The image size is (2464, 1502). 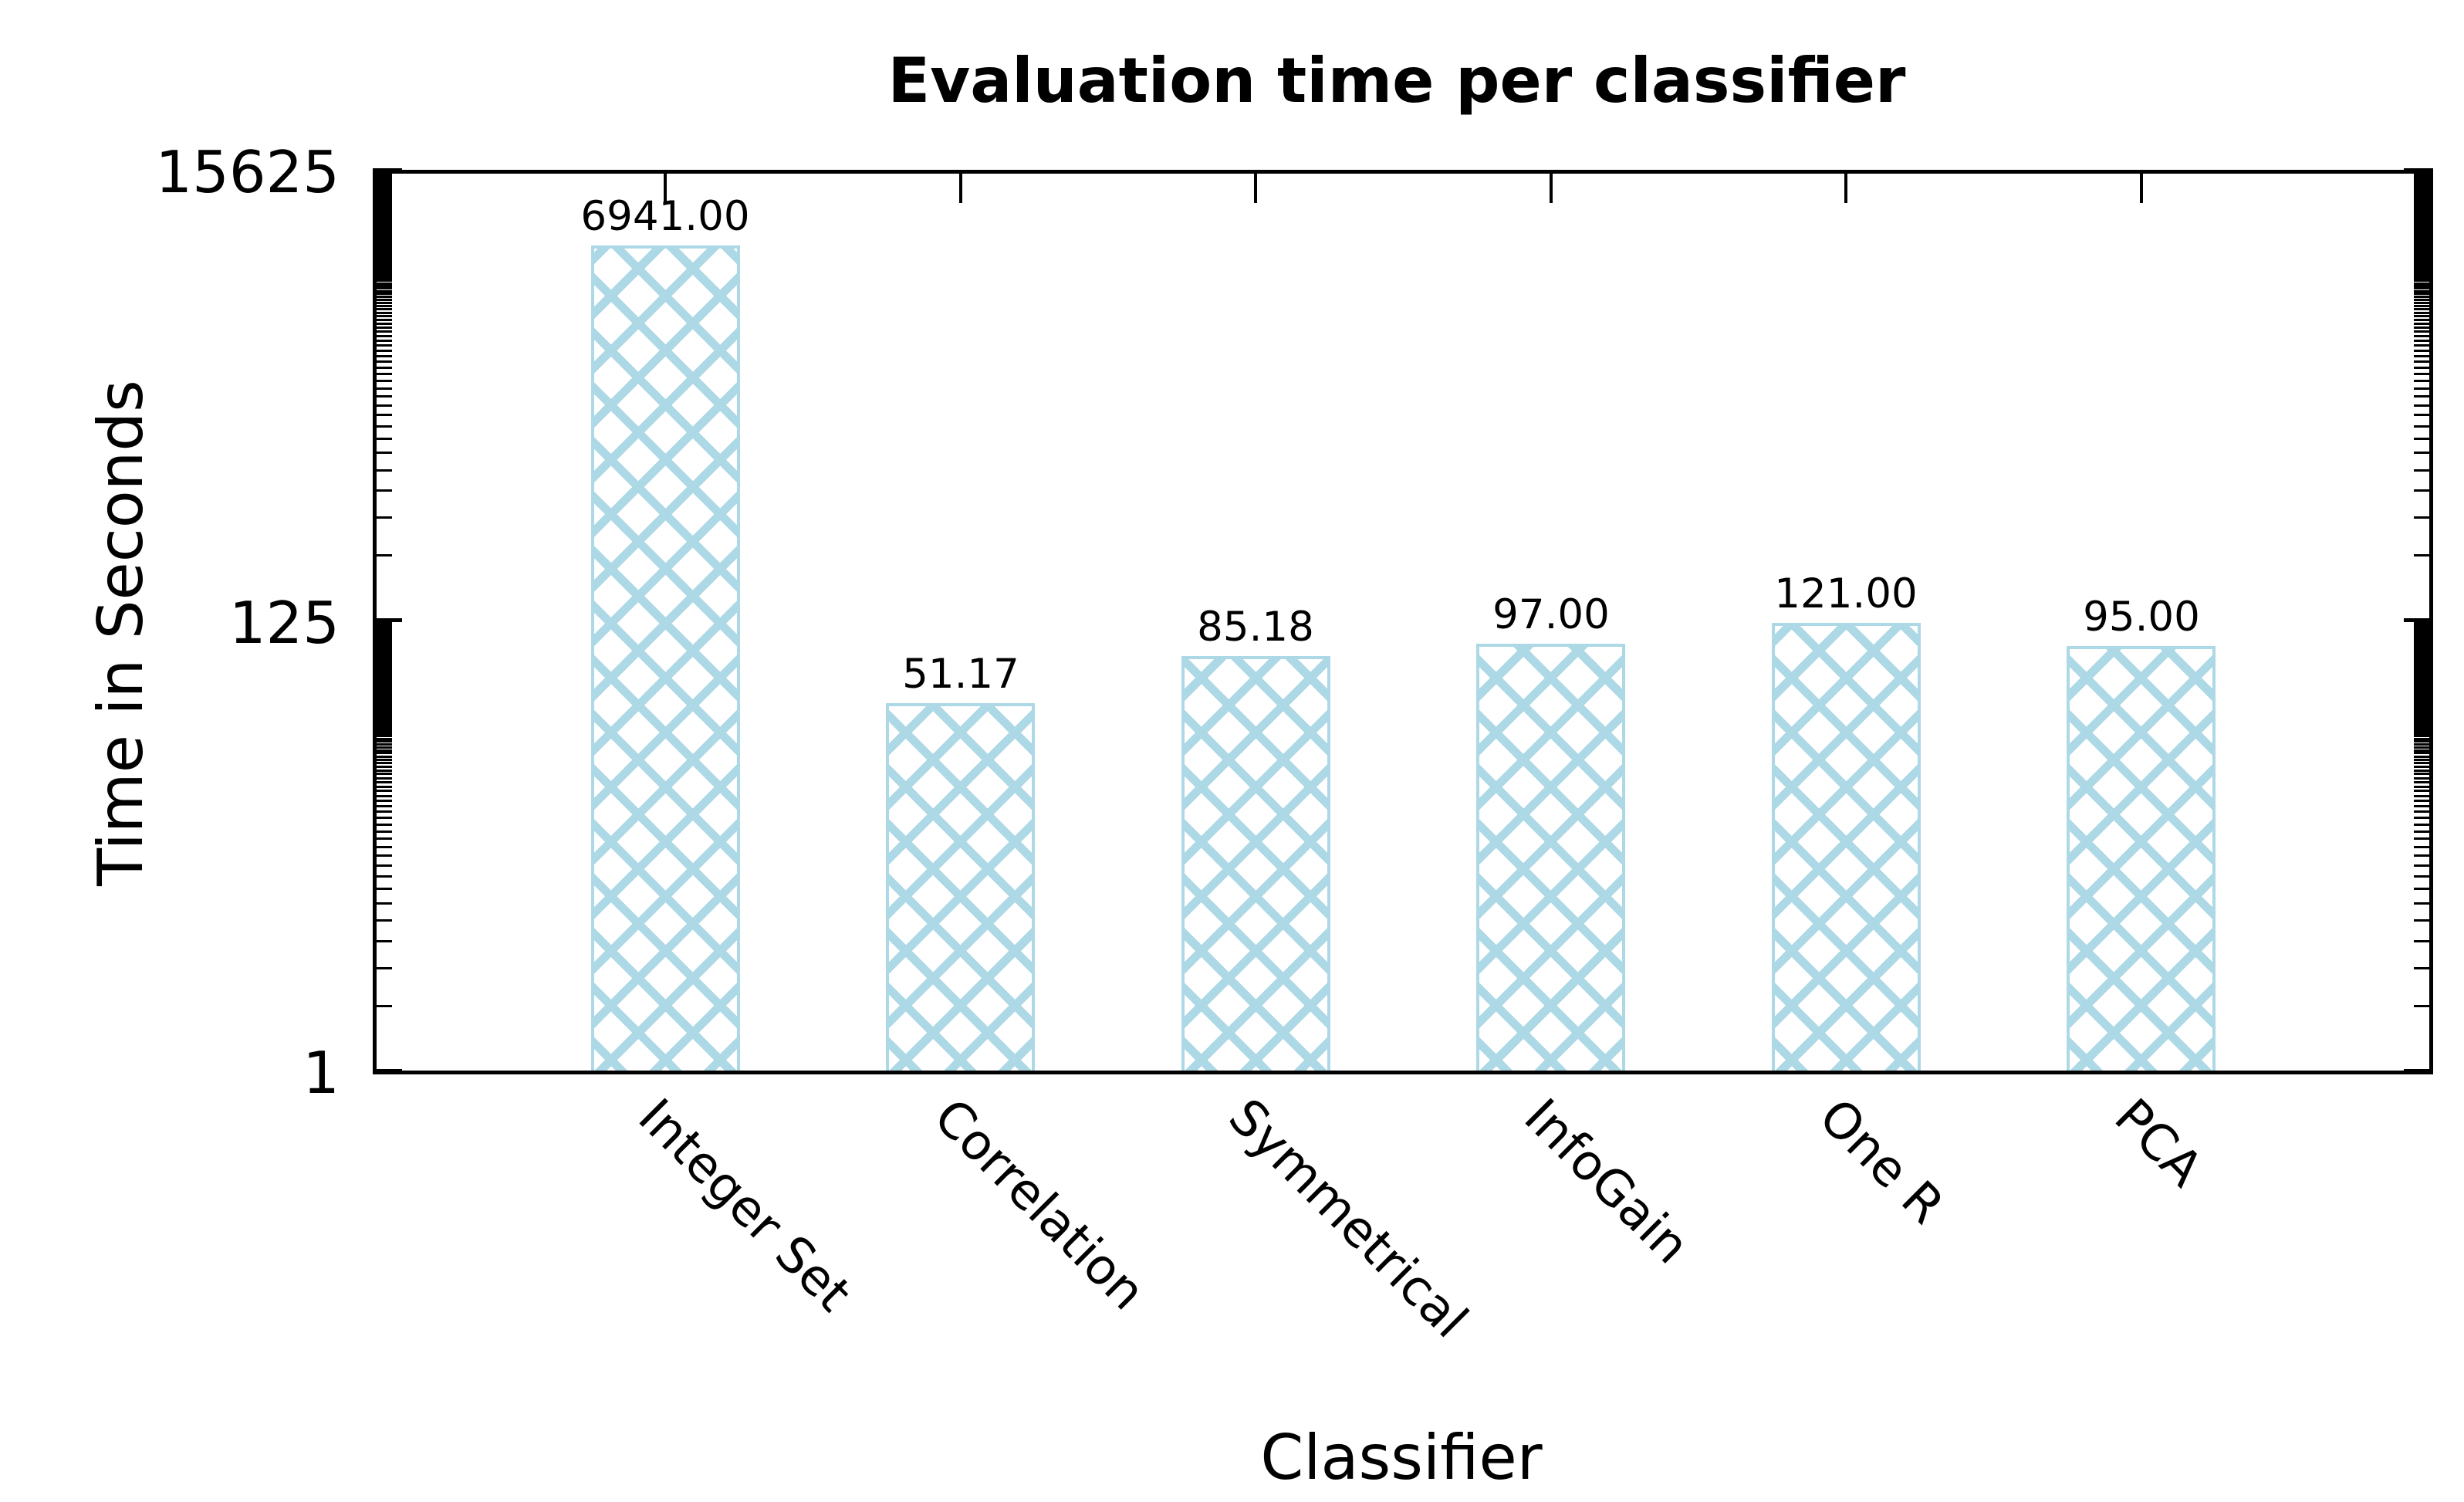 What do you see at coordinates (321, 1073) in the screenshot?
I see `y-tick-label: 1` at bounding box center [321, 1073].